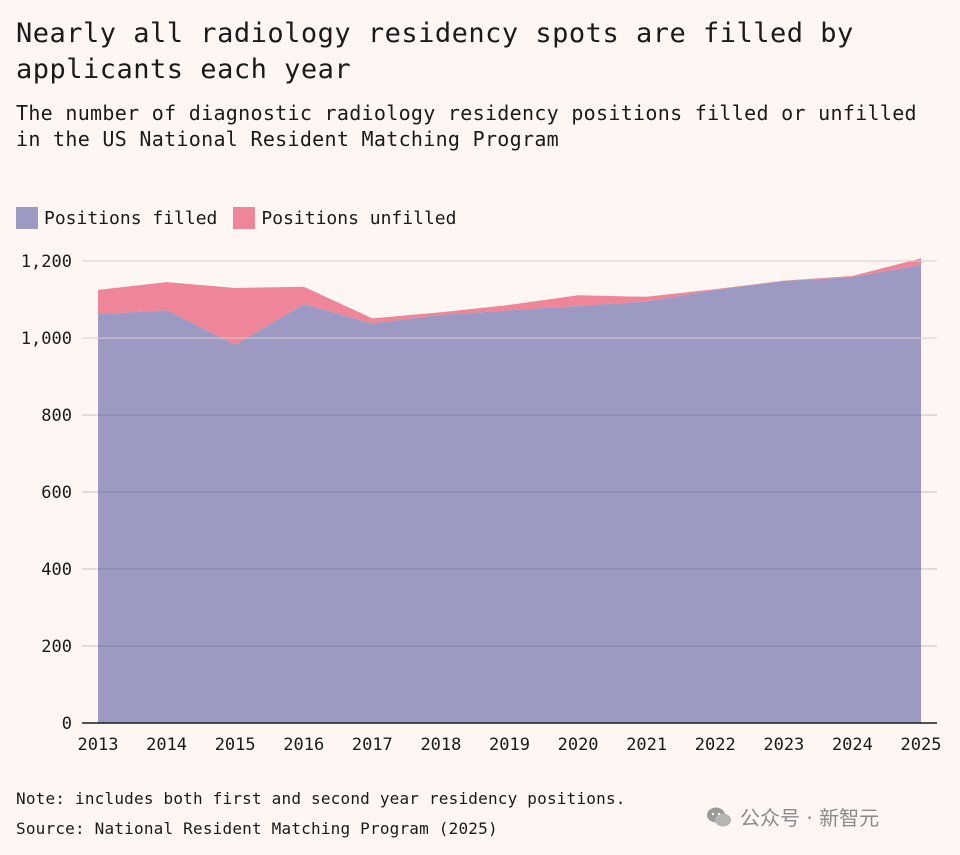 This screenshot has height=855, width=960. Describe the element at coordinates (98, 745) in the screenshot. I see `x-tick-label: 2013` at that location.